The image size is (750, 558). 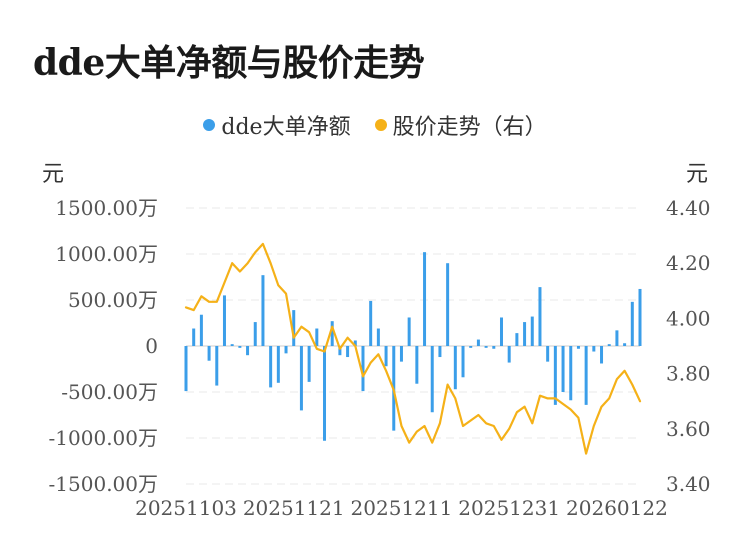 I want to click on legend-label-dde: dde大单净额, so click(x=286, y=127).